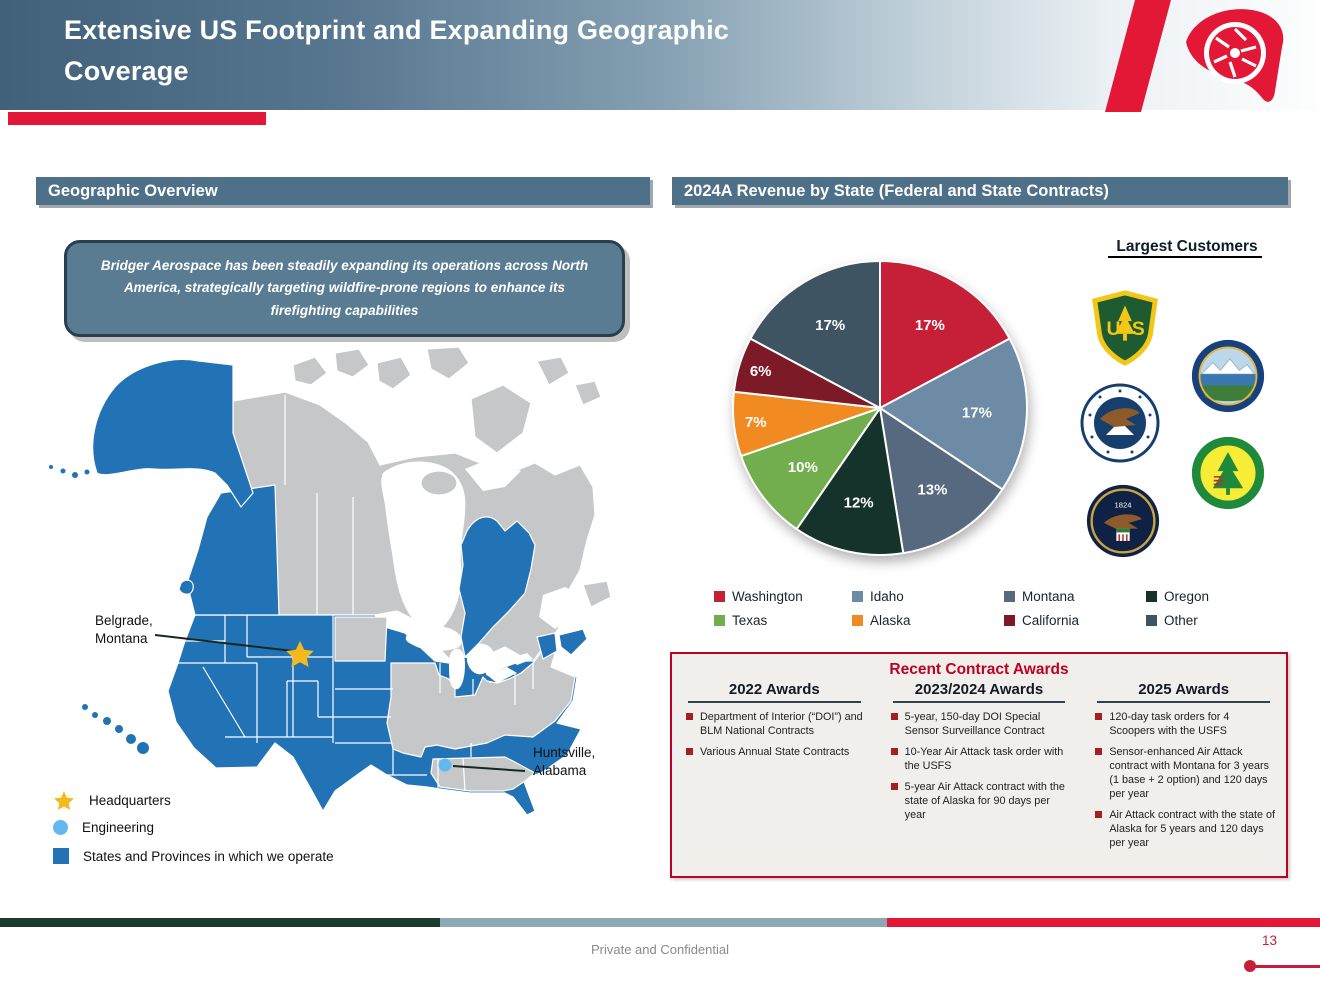 The width and height of the screenshot is (1320, 987). Describe the element at coordinates (126, 71) in the screenshot. I see `page-title-line2: Coverage` at that location.